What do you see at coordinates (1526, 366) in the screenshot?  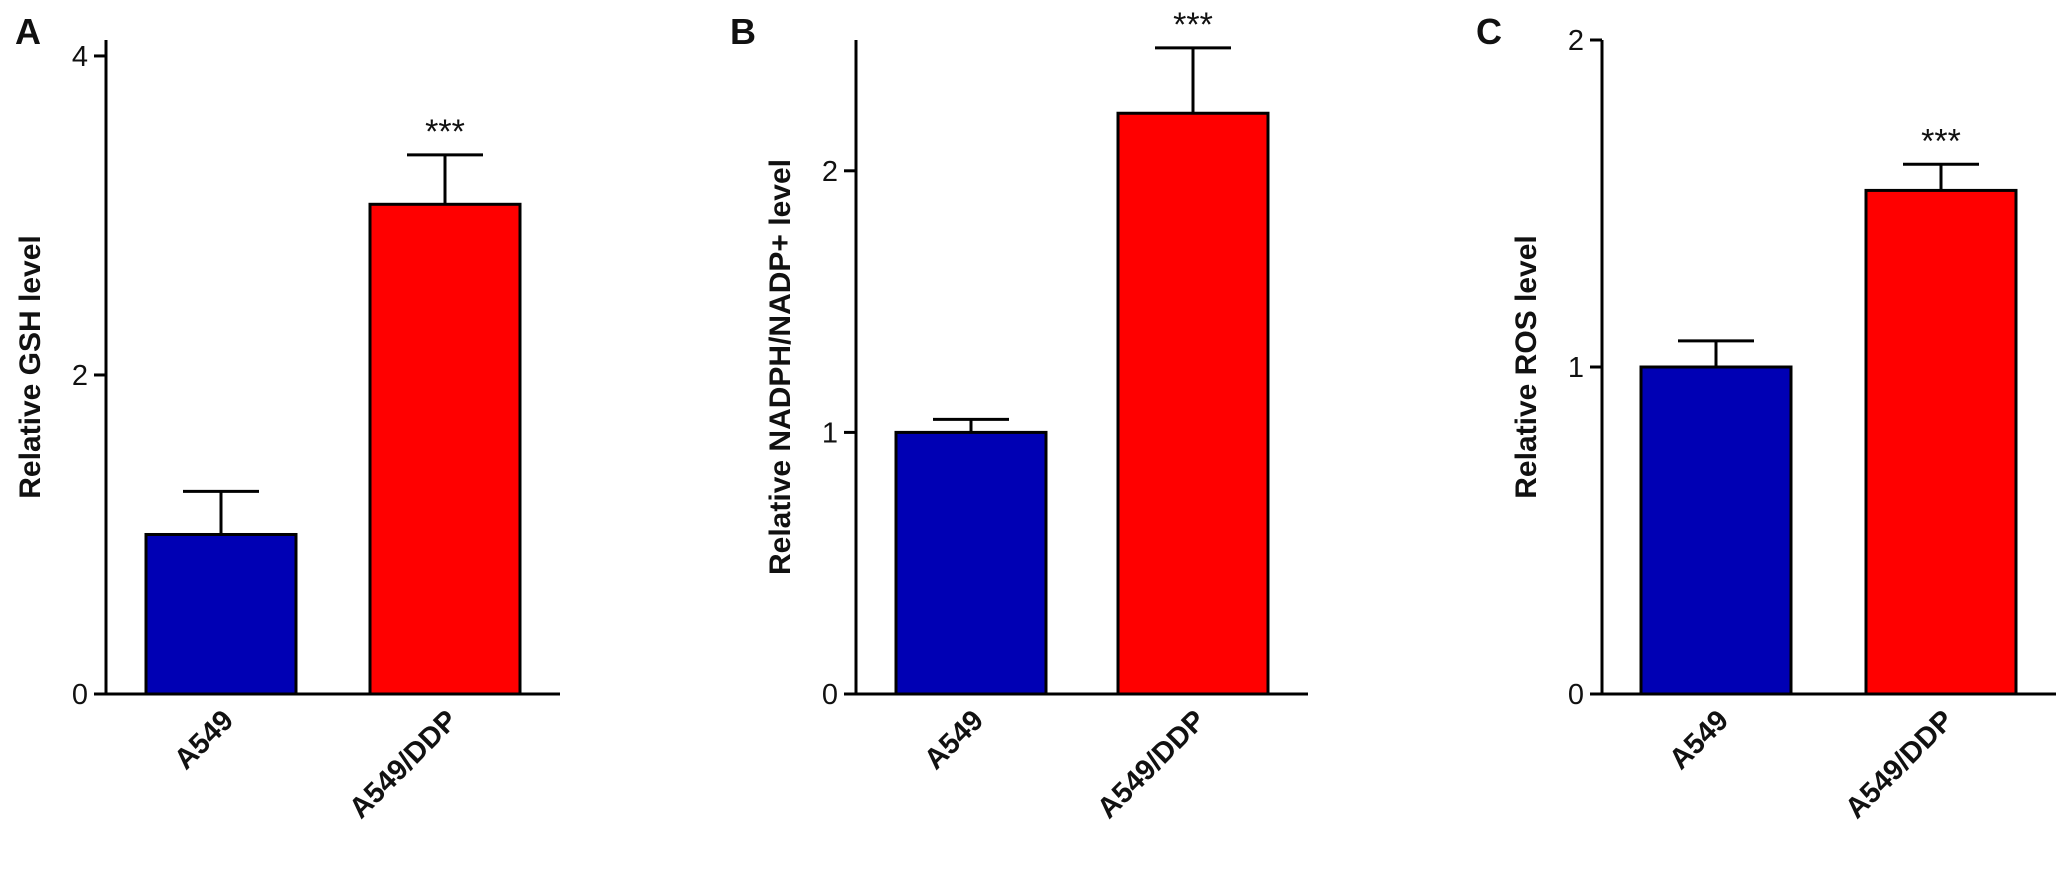 I see `y-axis-label: Relative ROS level` at bounding box center [1526, 366].